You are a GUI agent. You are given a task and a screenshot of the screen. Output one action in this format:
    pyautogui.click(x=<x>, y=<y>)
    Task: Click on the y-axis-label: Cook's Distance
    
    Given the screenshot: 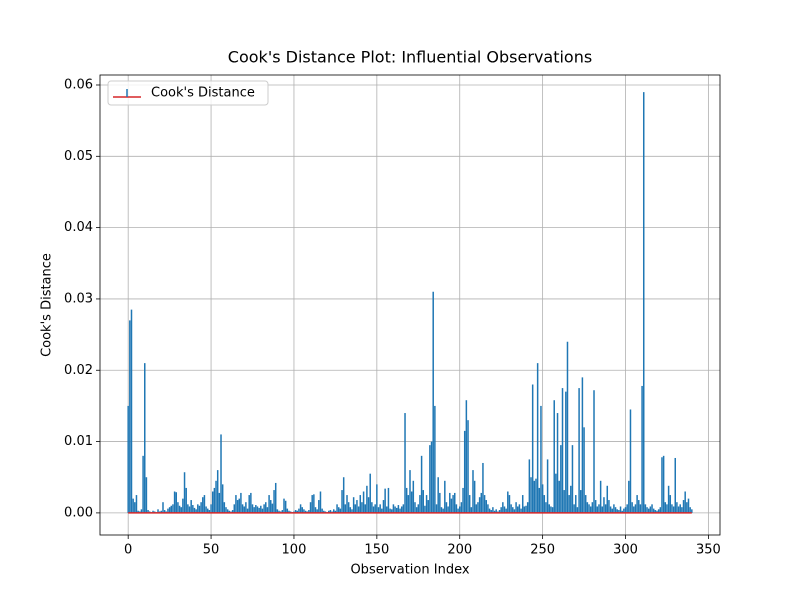 What is the action you would take?
    pyautogui.click(x=47, y=305)
    